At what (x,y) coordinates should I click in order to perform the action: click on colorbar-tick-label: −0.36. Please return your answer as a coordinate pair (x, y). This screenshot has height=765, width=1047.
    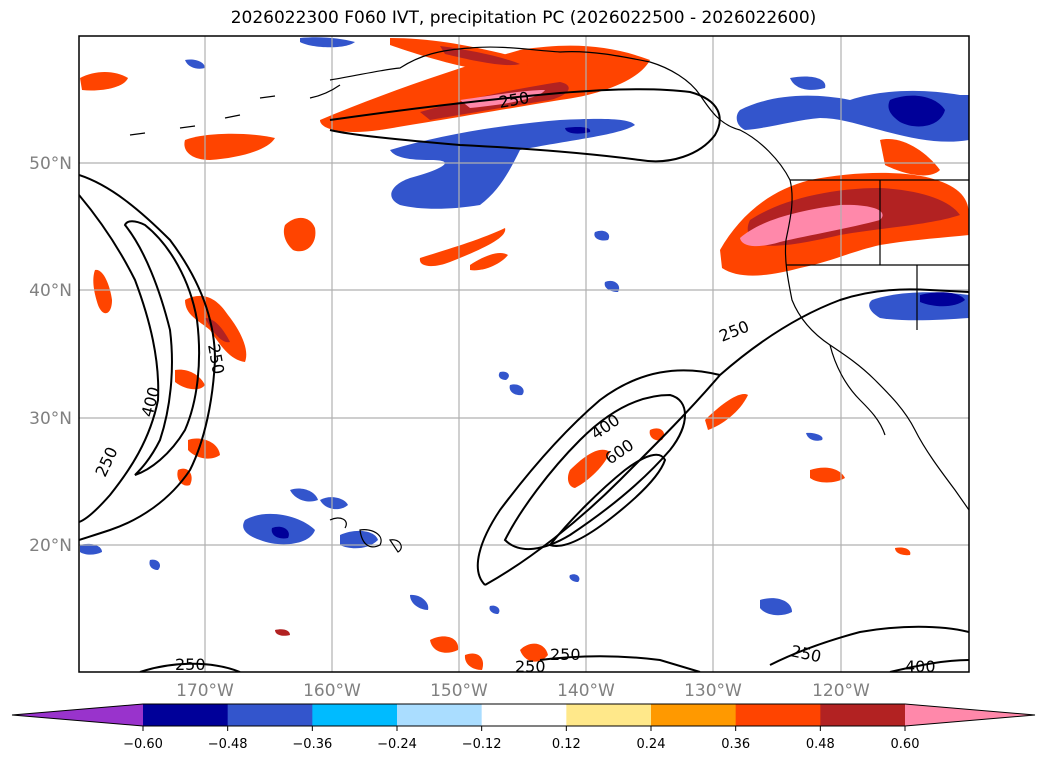
    Looking at the image, I should click on (312, 744).